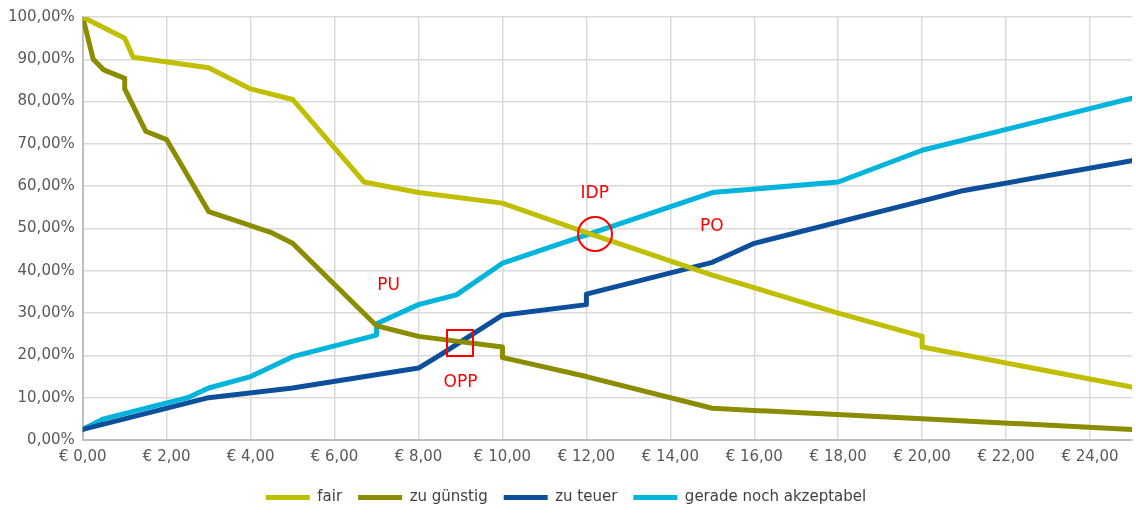  Describe the element at coordinates (46, 142) in the screenshot. I see `y-tick-label: 70,00%` at that location.